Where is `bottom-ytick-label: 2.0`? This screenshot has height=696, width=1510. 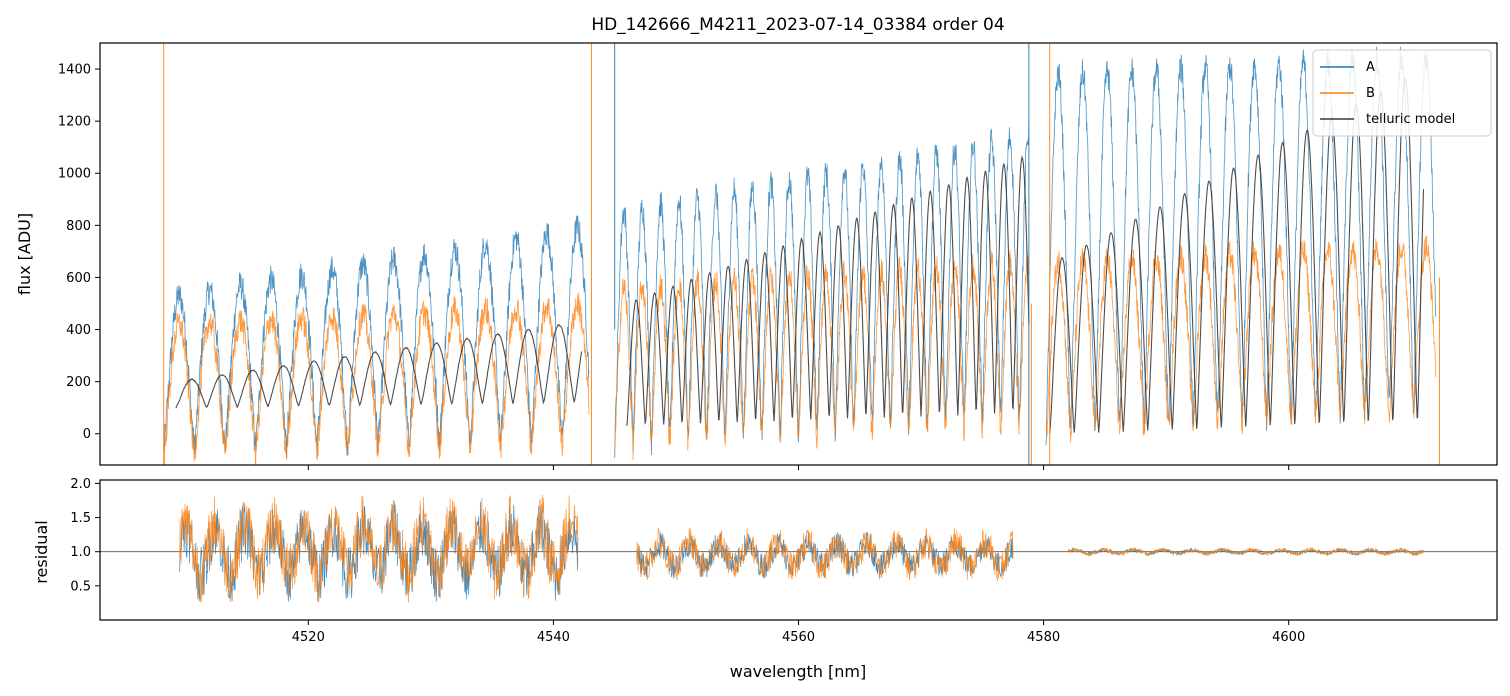 bottom-ytick-label: 2.0 is located at coordinates (80, 484).